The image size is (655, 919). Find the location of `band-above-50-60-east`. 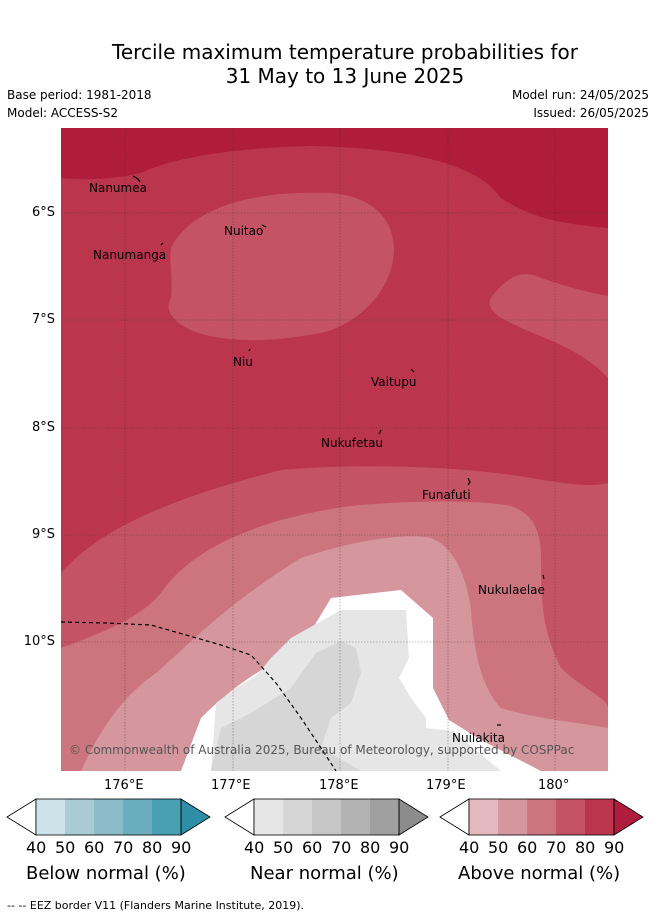

band-above-50-60-east is located at coordinates (548, 326).